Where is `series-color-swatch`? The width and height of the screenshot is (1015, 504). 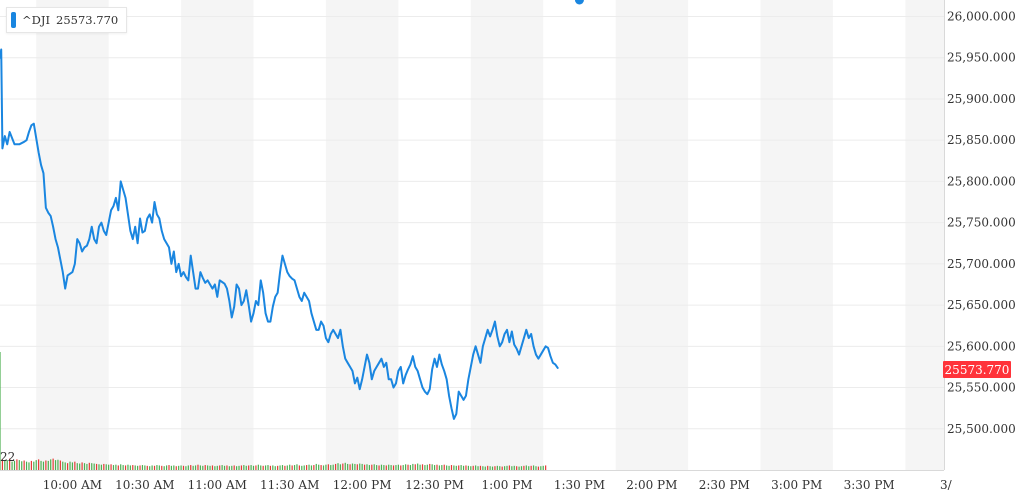 series-color-swatch is located at coordinates (13, 20).